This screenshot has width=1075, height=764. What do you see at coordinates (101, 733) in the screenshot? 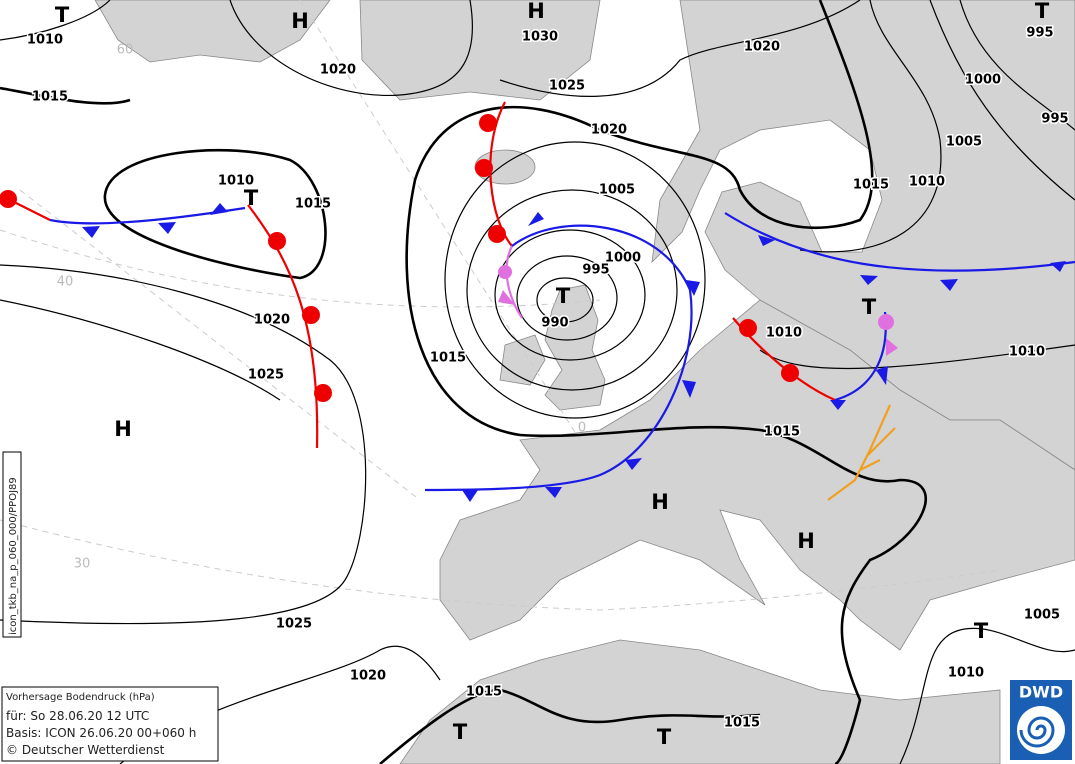
I see `info-base: Basis: ICON 26.06.20 00+060 h` at bounding box center [101, 733].